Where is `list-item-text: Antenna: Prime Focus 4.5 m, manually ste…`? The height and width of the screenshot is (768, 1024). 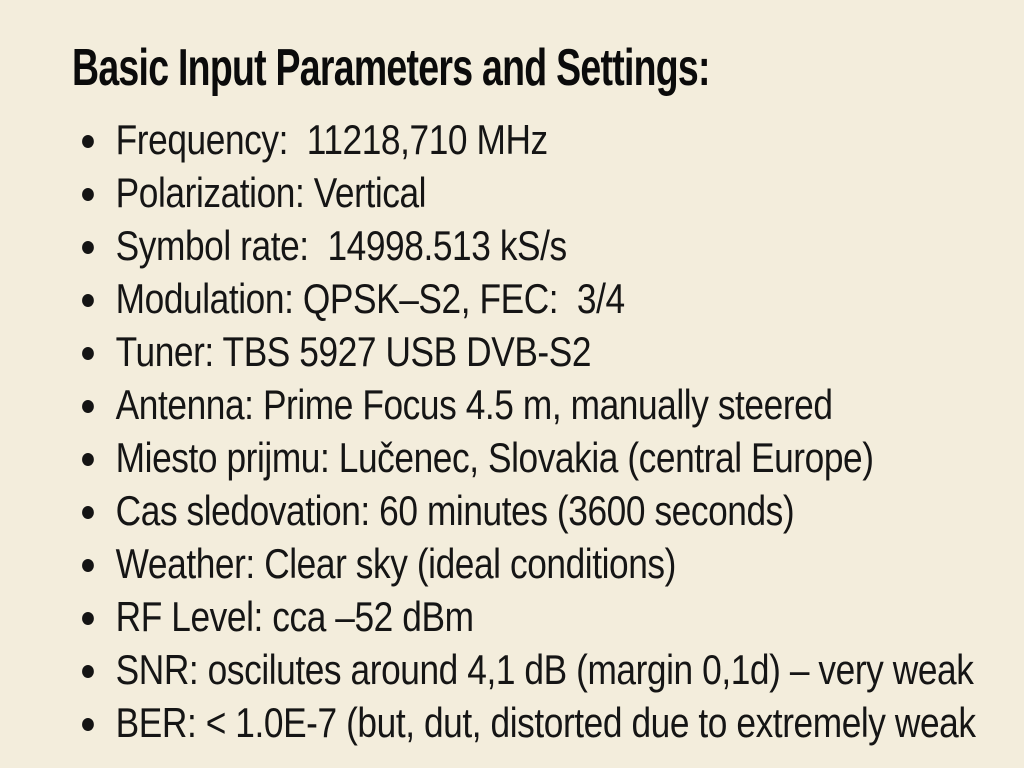 list-item-text: Antenna: Prime Focus 4.5 m, manually ste… is located at coordinates (474, 404).